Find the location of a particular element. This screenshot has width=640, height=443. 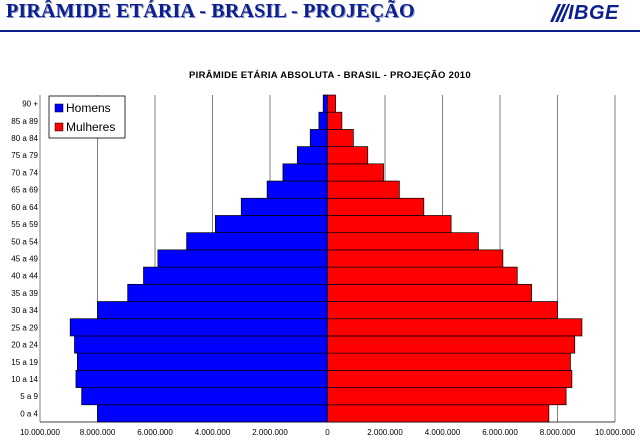

age-group-label: 25 a 29 is located at coordinates (24, 327).